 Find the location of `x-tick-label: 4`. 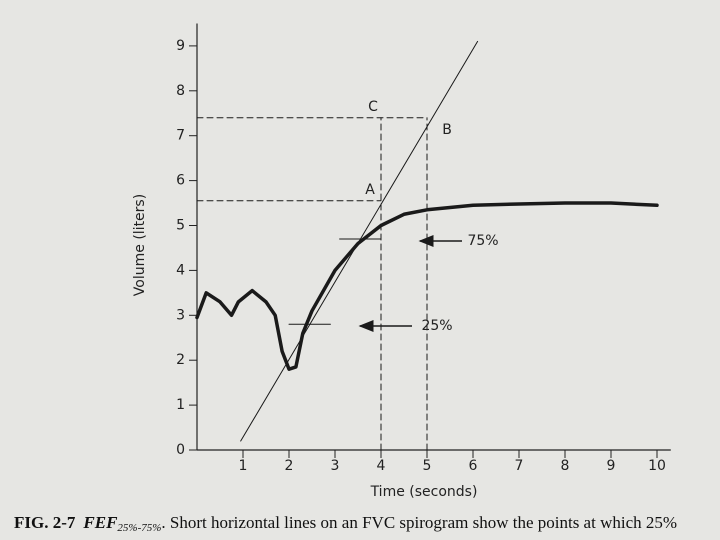

x-tick-label: 4 is located at coordinates (381, 466).